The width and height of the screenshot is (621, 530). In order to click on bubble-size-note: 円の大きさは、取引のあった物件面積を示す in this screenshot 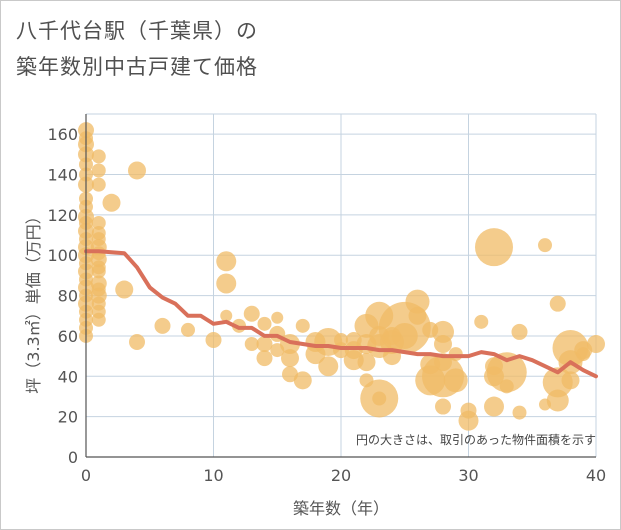, I will do `click(476, 439)`.